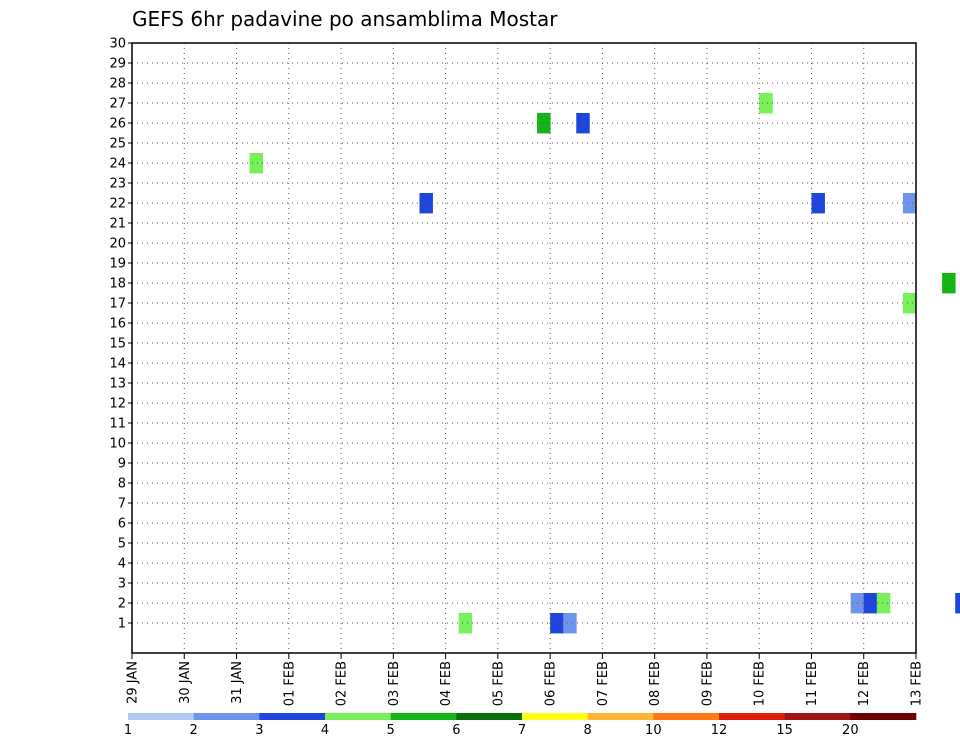 The width and height of the screenshot is (960, 742). What do you see at coordinates (719, 730) in the screenshot?
I see `colorbar-tick-label: 12` at bounding box center [719, 730].